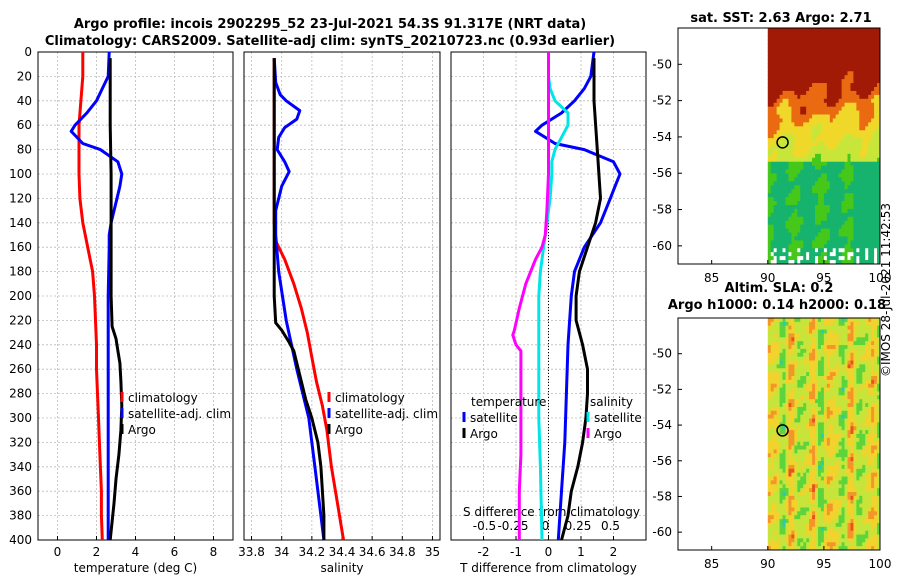 The height and width of the screenshot is (580, 900). What do you see at coordinates (823, 278) in the screenshot?
I see `x-tick-label: 95` at bounding box center [823, 278].